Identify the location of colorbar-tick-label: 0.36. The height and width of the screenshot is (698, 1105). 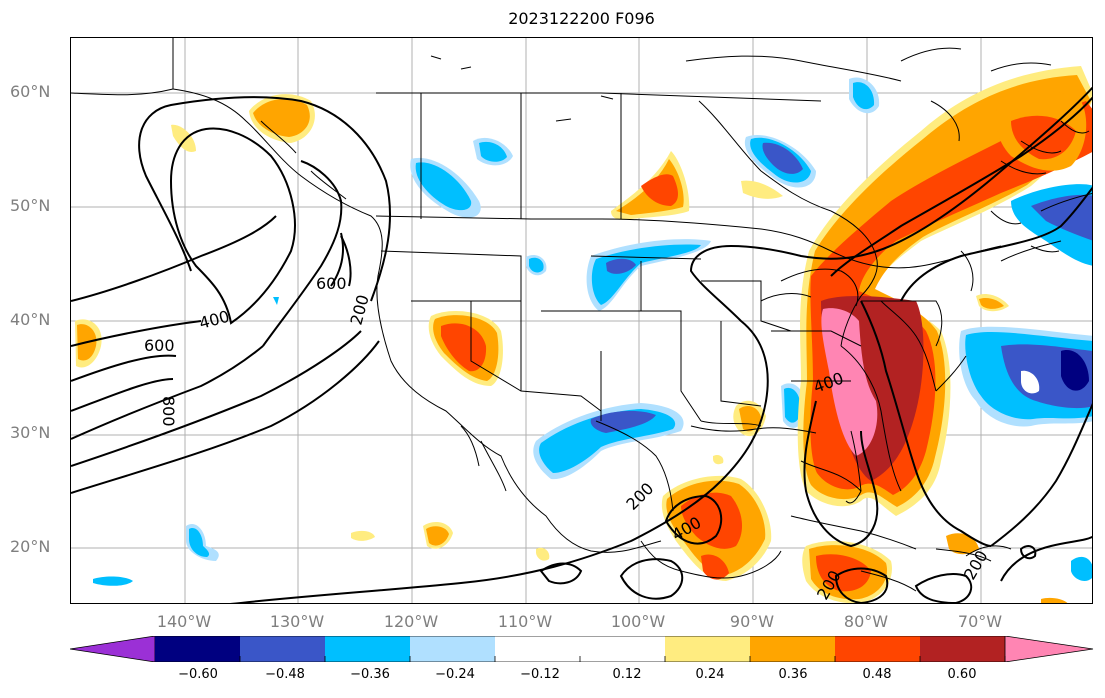
(793, 674).